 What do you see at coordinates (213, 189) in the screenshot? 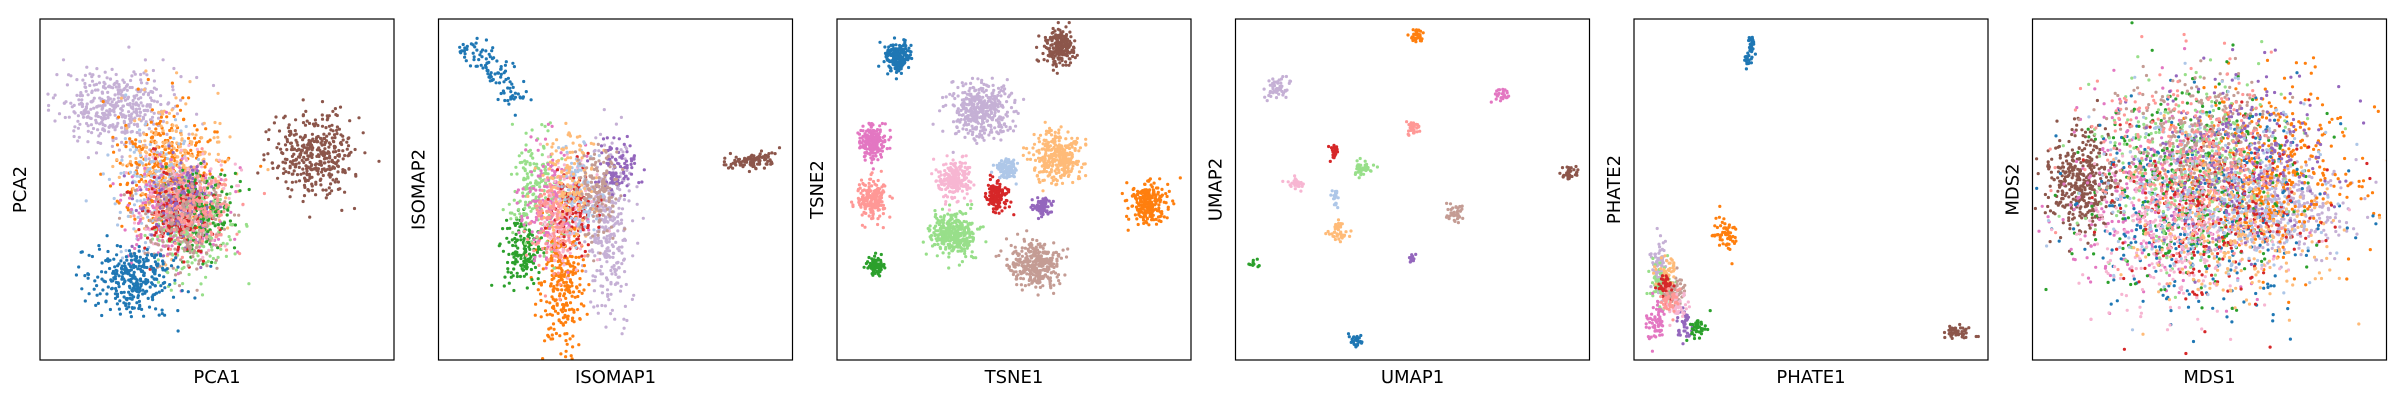
I see `scatter-points` at bounding box center [213, 189].